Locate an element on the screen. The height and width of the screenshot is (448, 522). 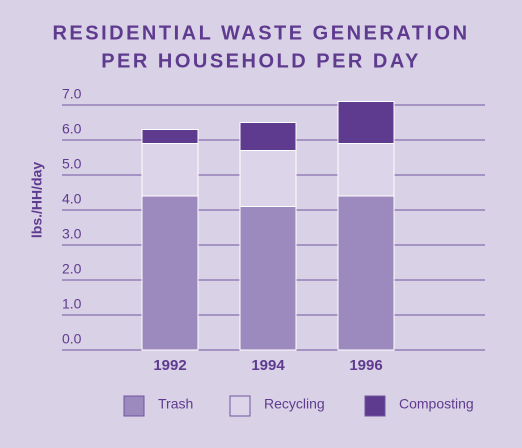
legend-label: Trash is located at coordinates (175, 404).